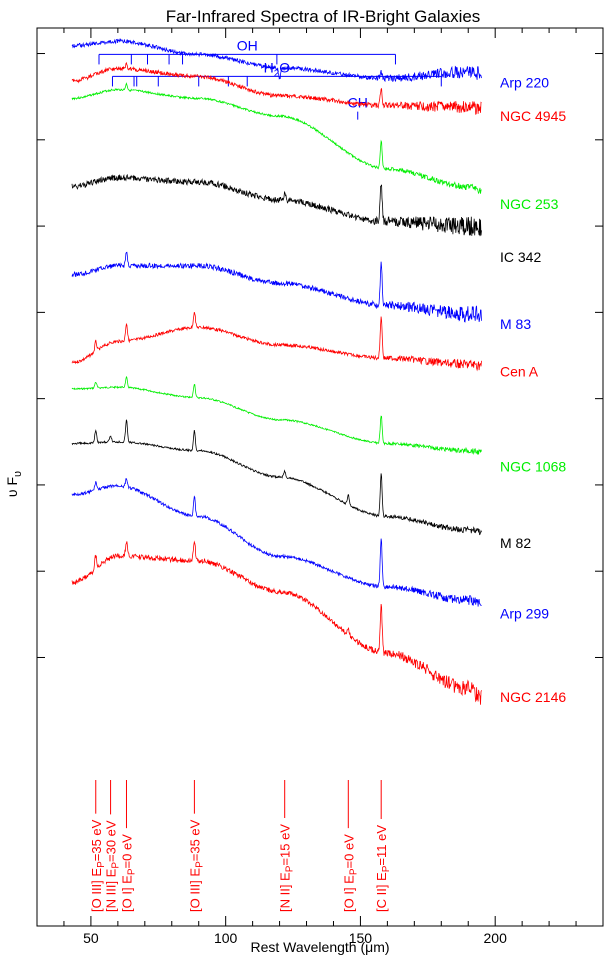 Image resolution: width=611 pixels, height=964 pixels. I want to click on y-axis-label-main: υ F, so click(12, 487).